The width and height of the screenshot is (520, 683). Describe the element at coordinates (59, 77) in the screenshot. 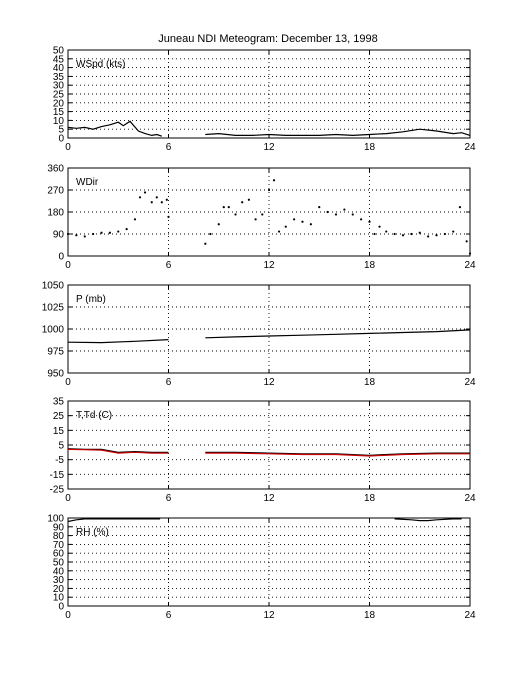

I see `y-tick-label: 35` at that location.